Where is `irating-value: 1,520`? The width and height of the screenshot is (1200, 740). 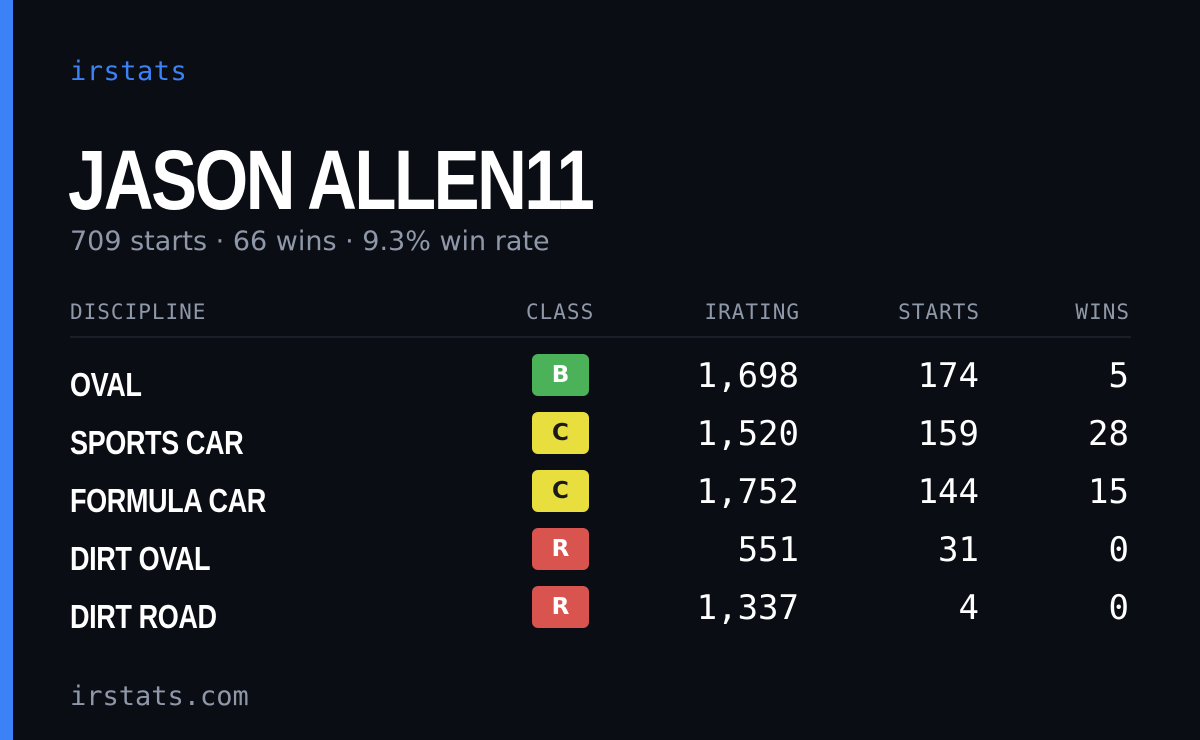
irating-value: 1,520 is located at coordinates (747, 434).